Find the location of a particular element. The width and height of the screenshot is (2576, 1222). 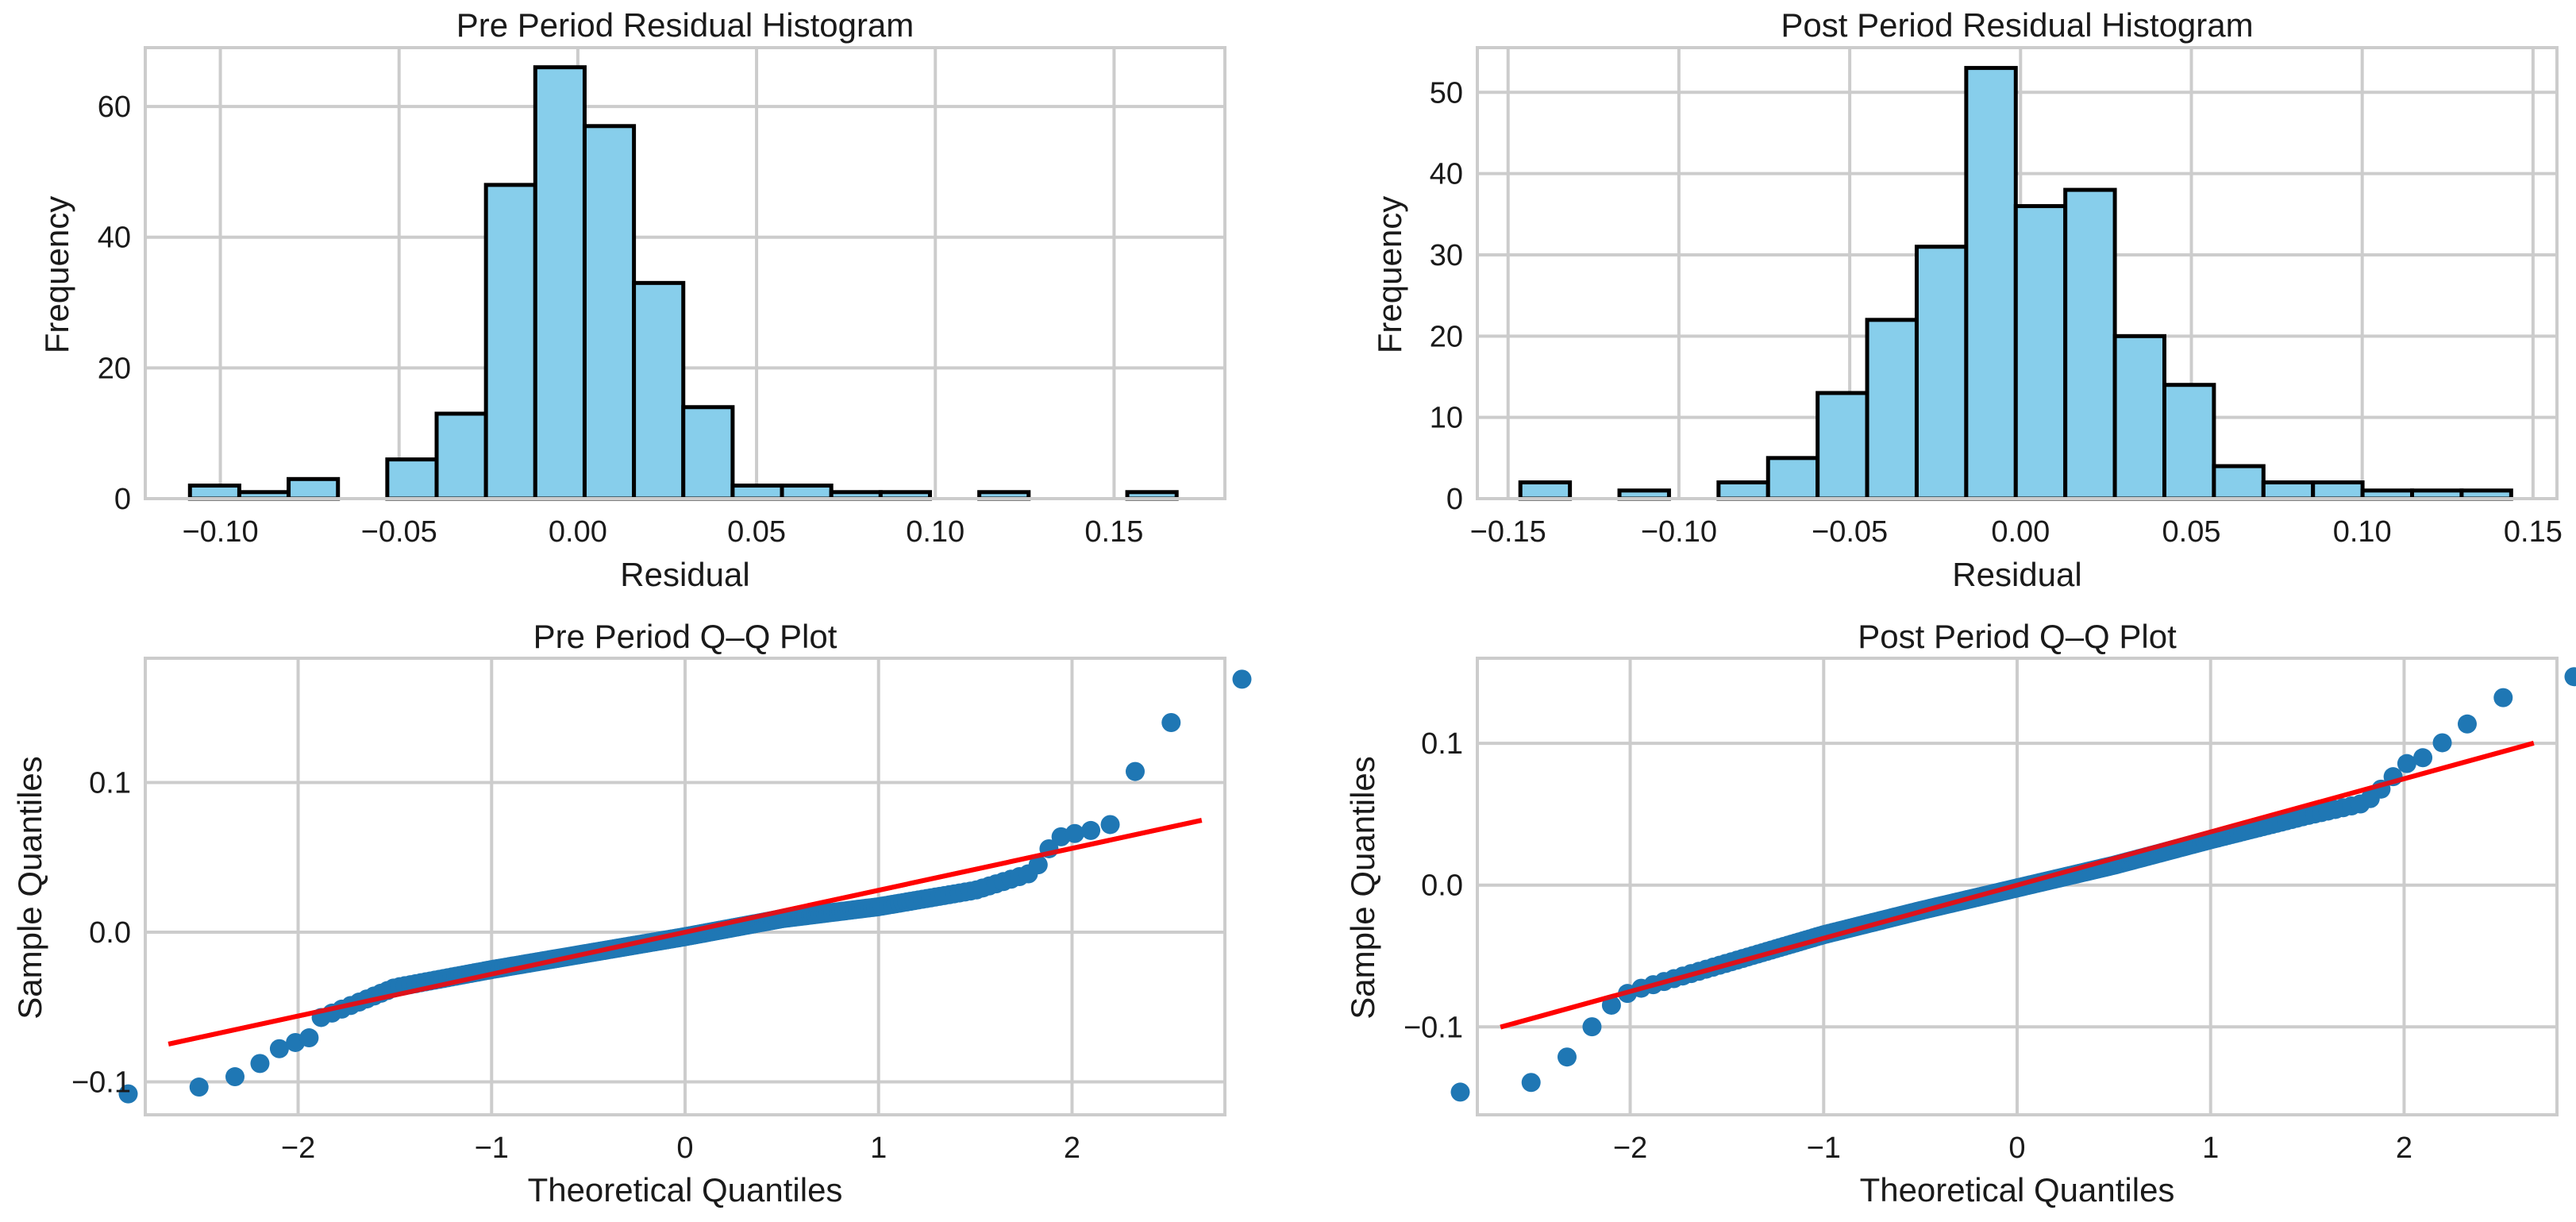

pre-qq-ylabel: Sample Quantiles is located at coordinates (29, 888).